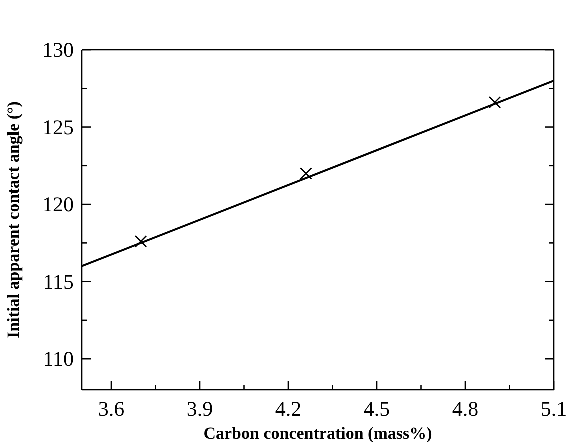 The width and height of the screenshot is (570, 446). I want to click on x-tick-label: 3.6, so click(111, 409).